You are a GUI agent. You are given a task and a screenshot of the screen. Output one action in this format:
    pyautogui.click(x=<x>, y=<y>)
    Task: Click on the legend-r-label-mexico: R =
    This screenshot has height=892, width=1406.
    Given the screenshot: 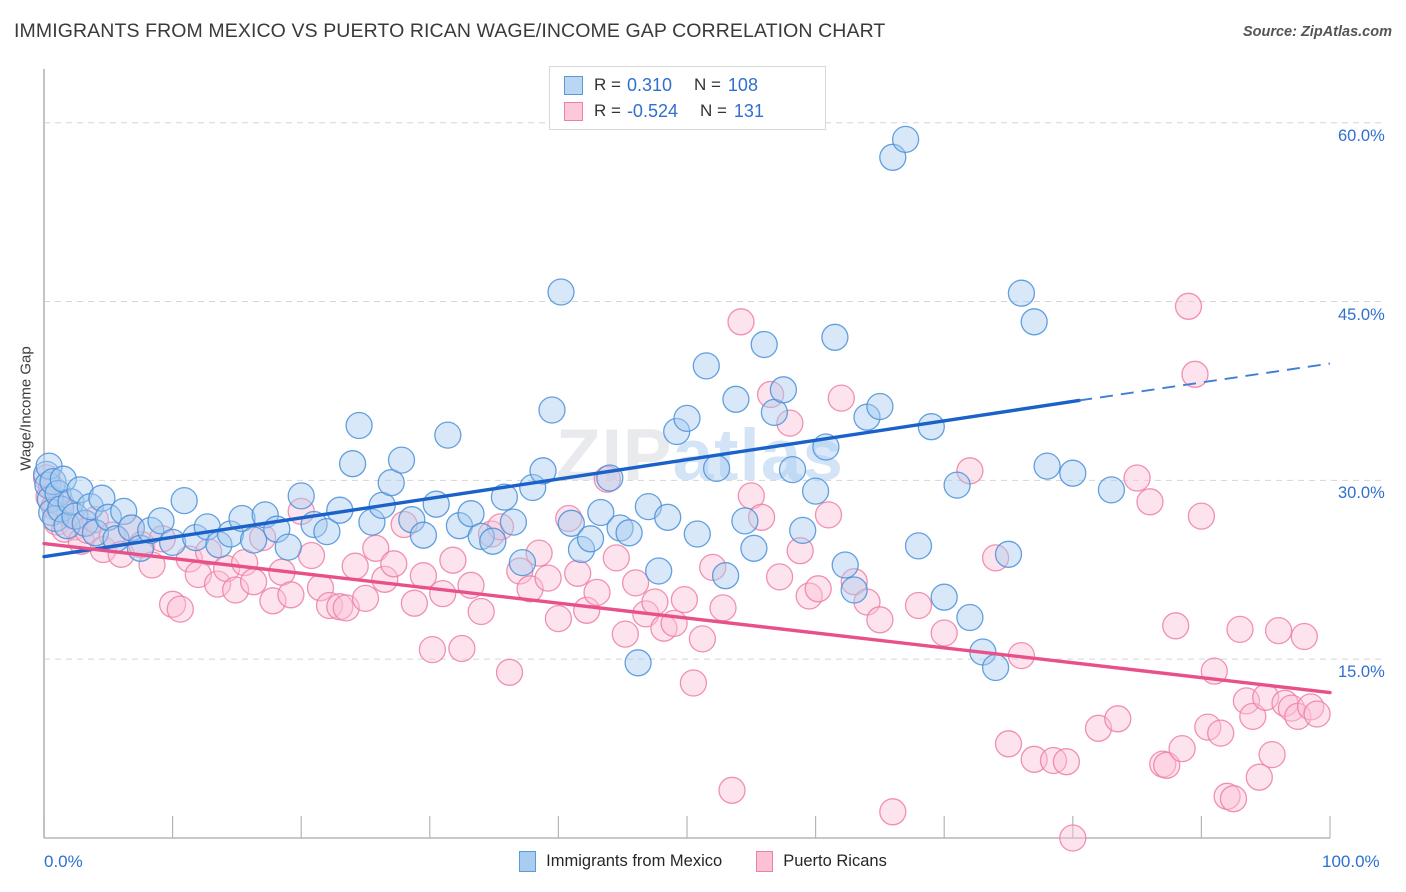 What is the action you would take?
    pyautogui.click(x=607, y=84)
    